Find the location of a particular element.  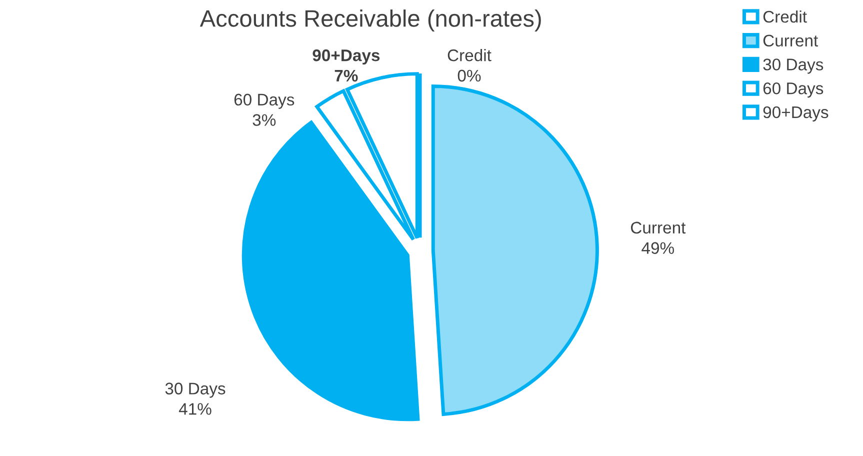

slice-label: 30 Days is located at coordinates (195, 390).